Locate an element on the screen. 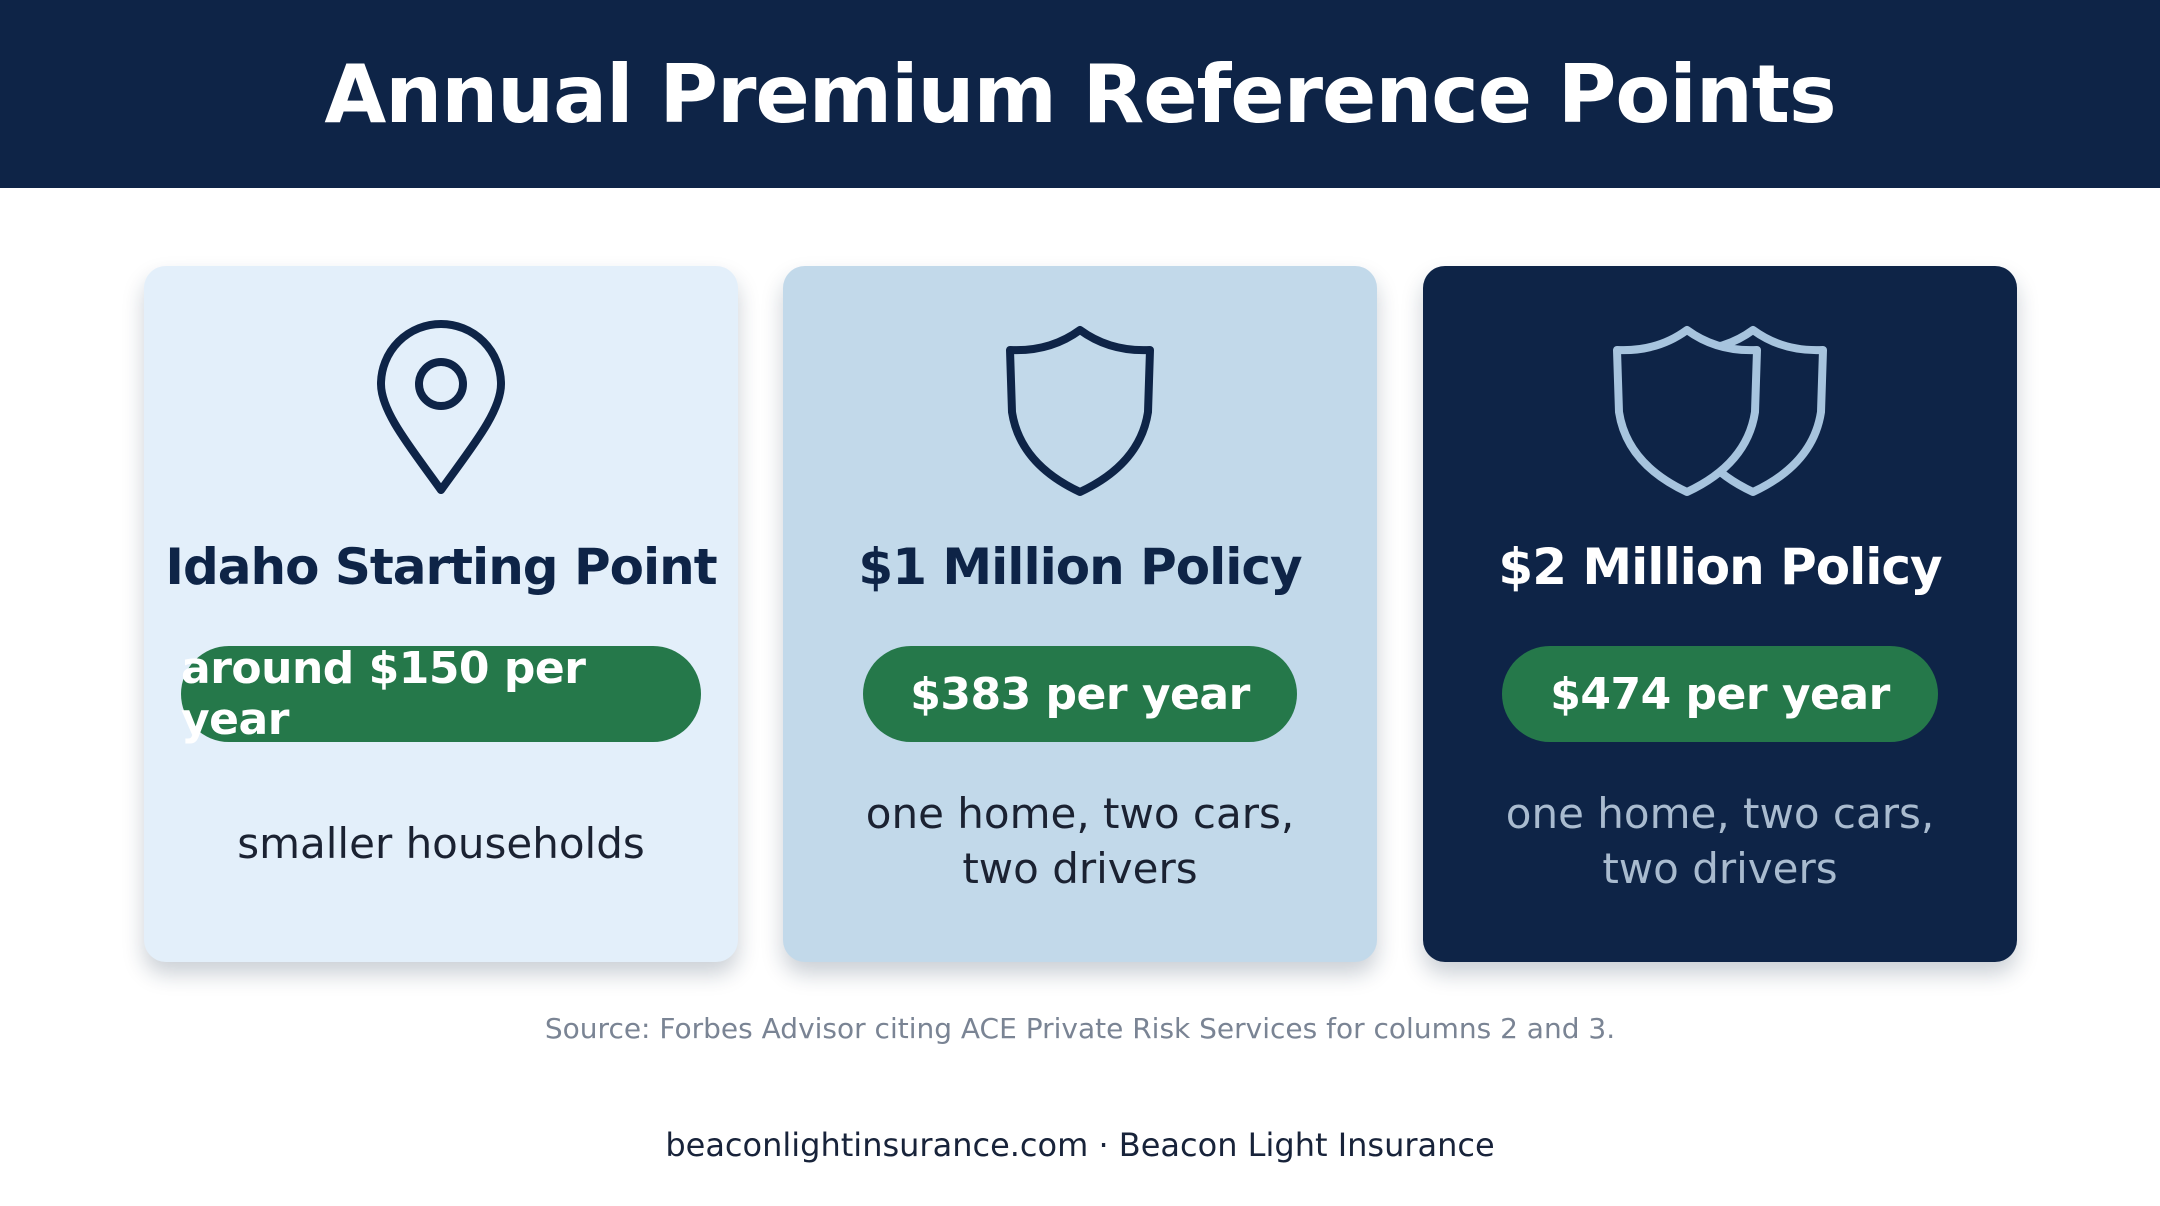 This screenshot has height=1206, width=2160. card-title: $1 Million Policy is located at coordinates (1080, 567).